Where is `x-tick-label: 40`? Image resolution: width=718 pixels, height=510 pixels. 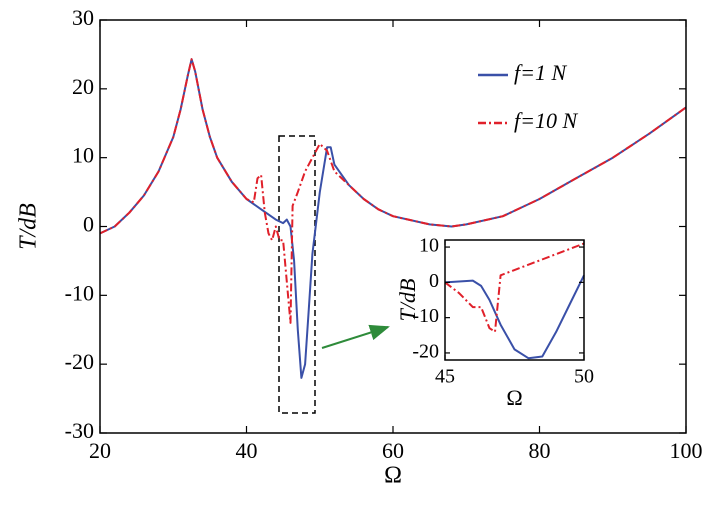
x-tick-label: 40 is located at coordinates (247, 450).